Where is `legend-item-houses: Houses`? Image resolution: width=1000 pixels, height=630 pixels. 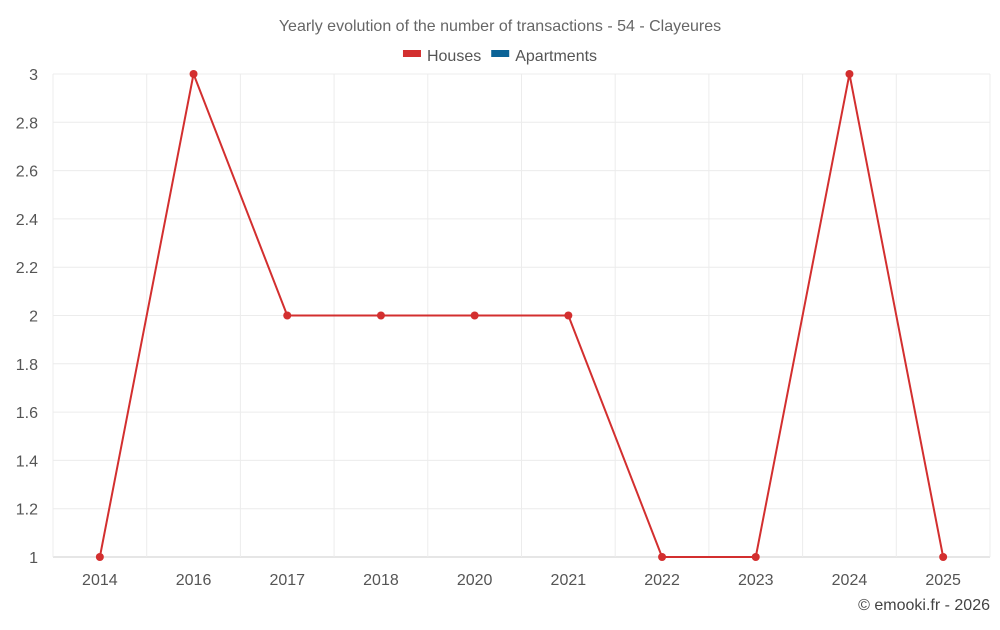 legend-item-houses: Houses is located at coordinates (441, 56).